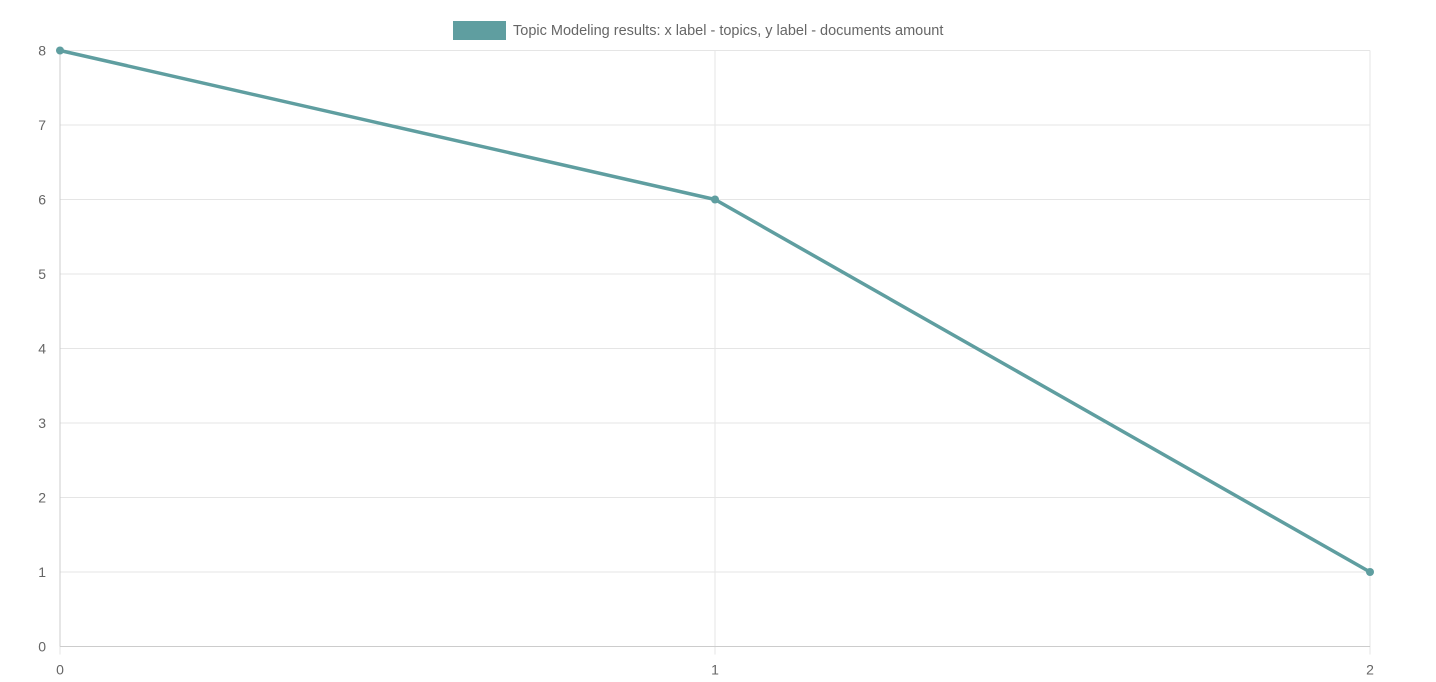  What do you see at coordinates (42, 274) in the screenshot?
I see `y-tick-label: 5` at bounding box center [42, 274].